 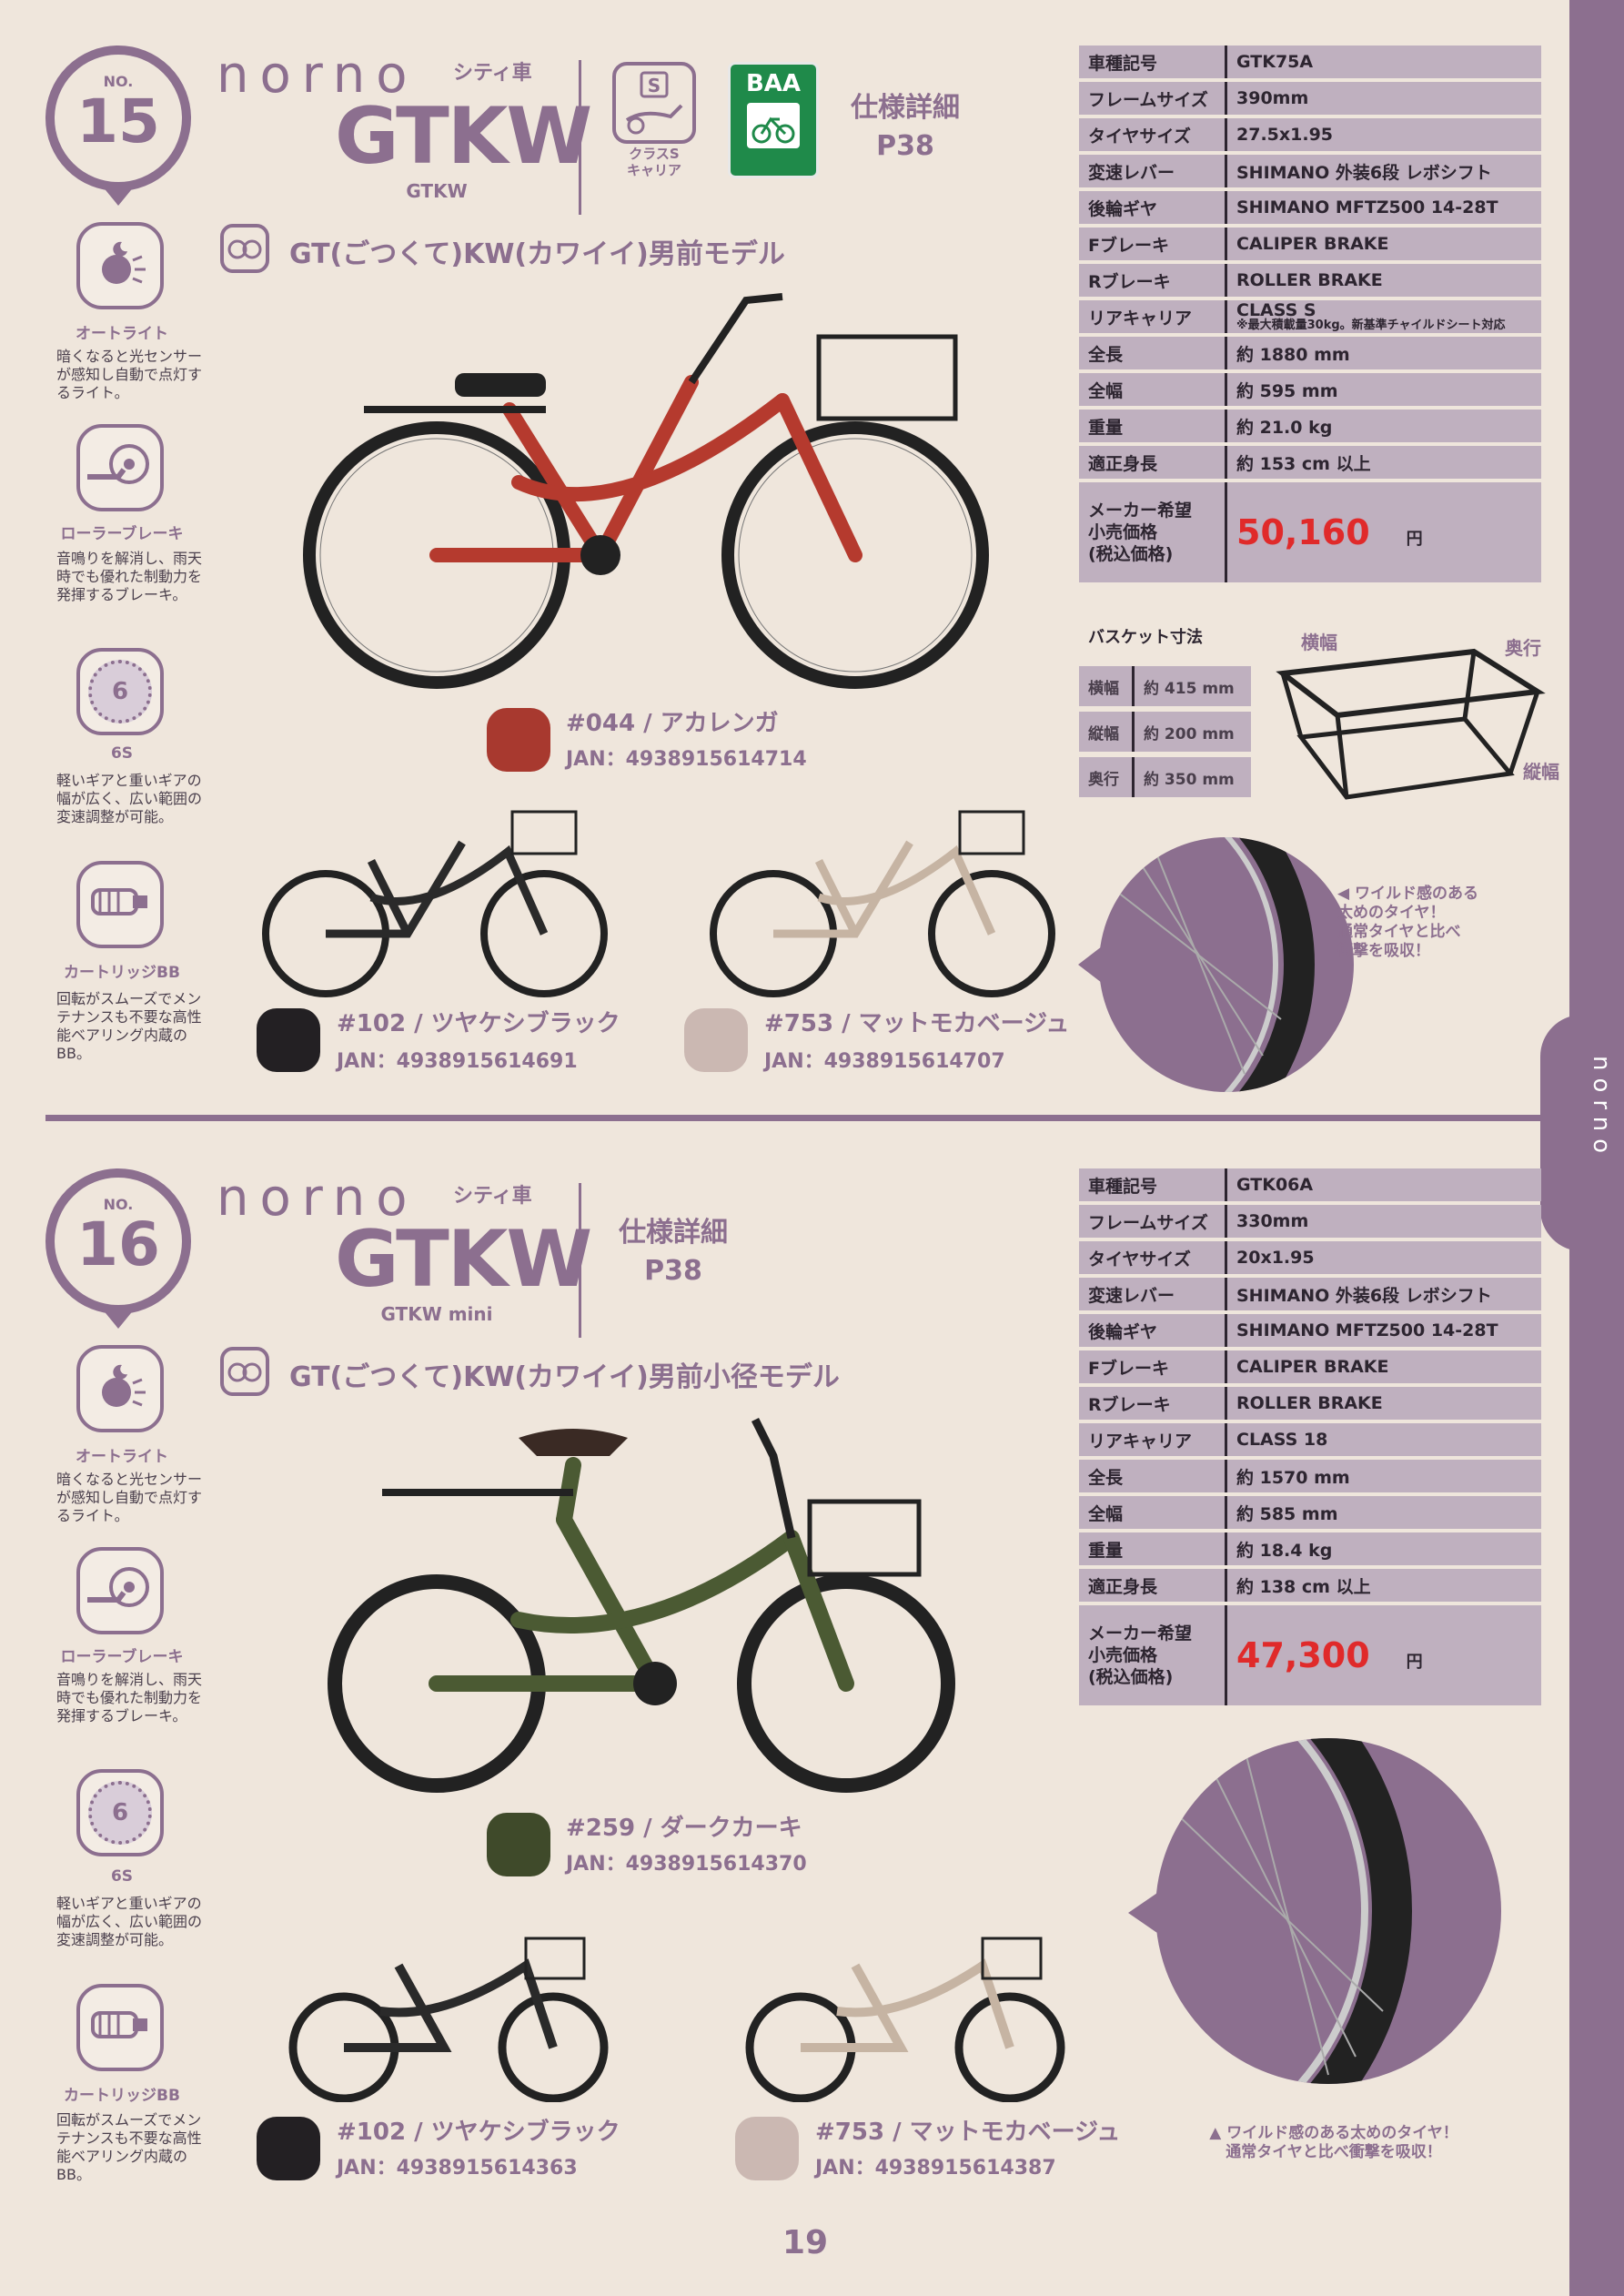 I want to click on spec-label: 適正身長, so click(x=1153, y=1586).